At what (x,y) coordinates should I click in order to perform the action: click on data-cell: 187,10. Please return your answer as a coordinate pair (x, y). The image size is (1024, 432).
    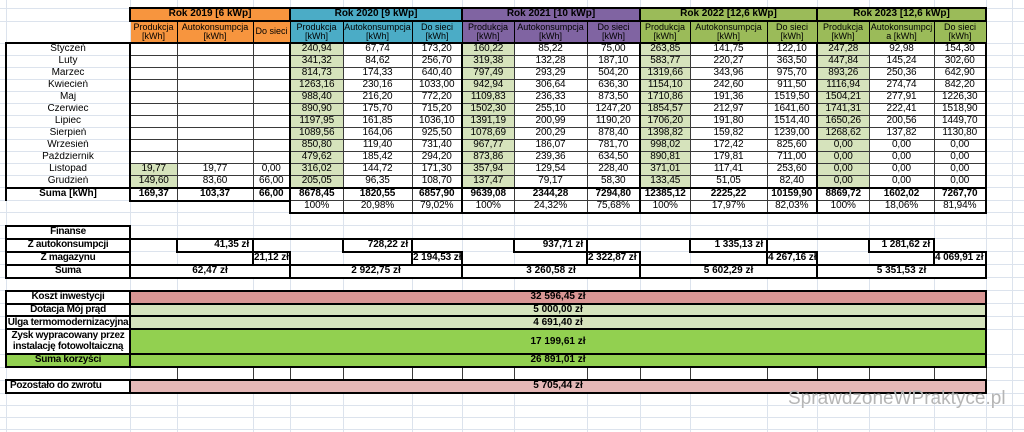
    Looking at the image, I should click on (613, 61).